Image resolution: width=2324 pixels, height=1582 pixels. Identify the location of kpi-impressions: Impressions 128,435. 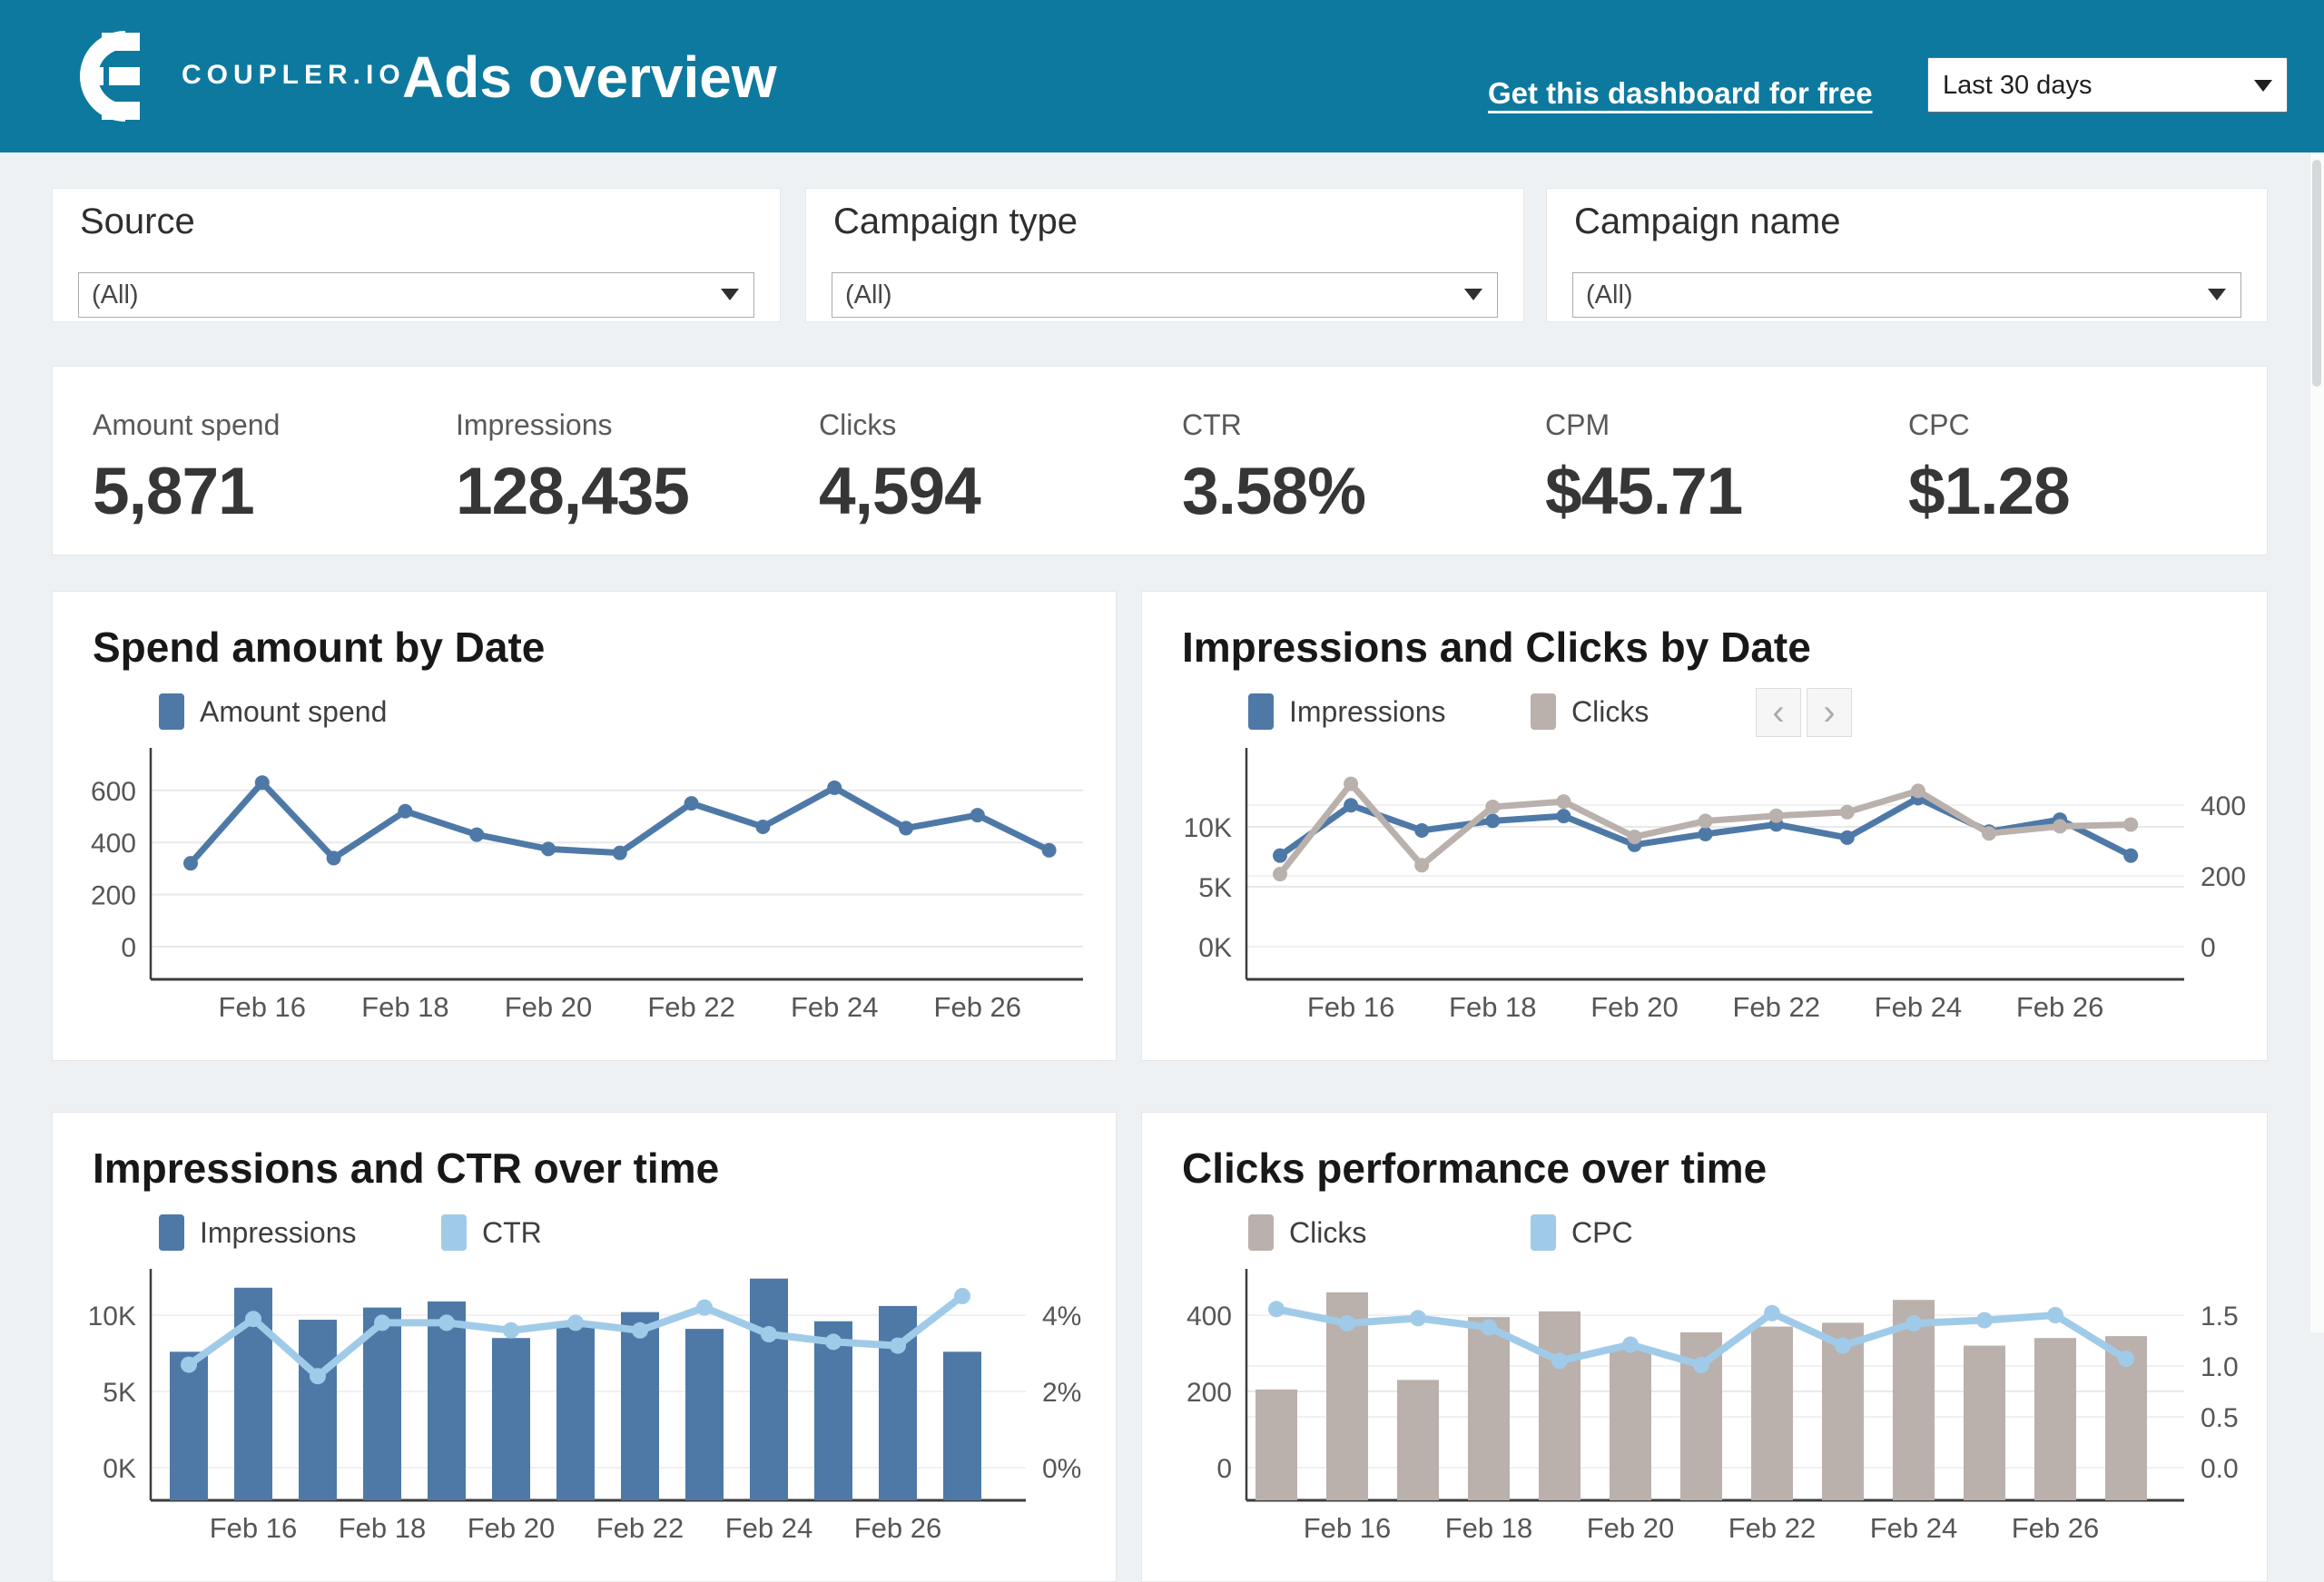
(633, 461).